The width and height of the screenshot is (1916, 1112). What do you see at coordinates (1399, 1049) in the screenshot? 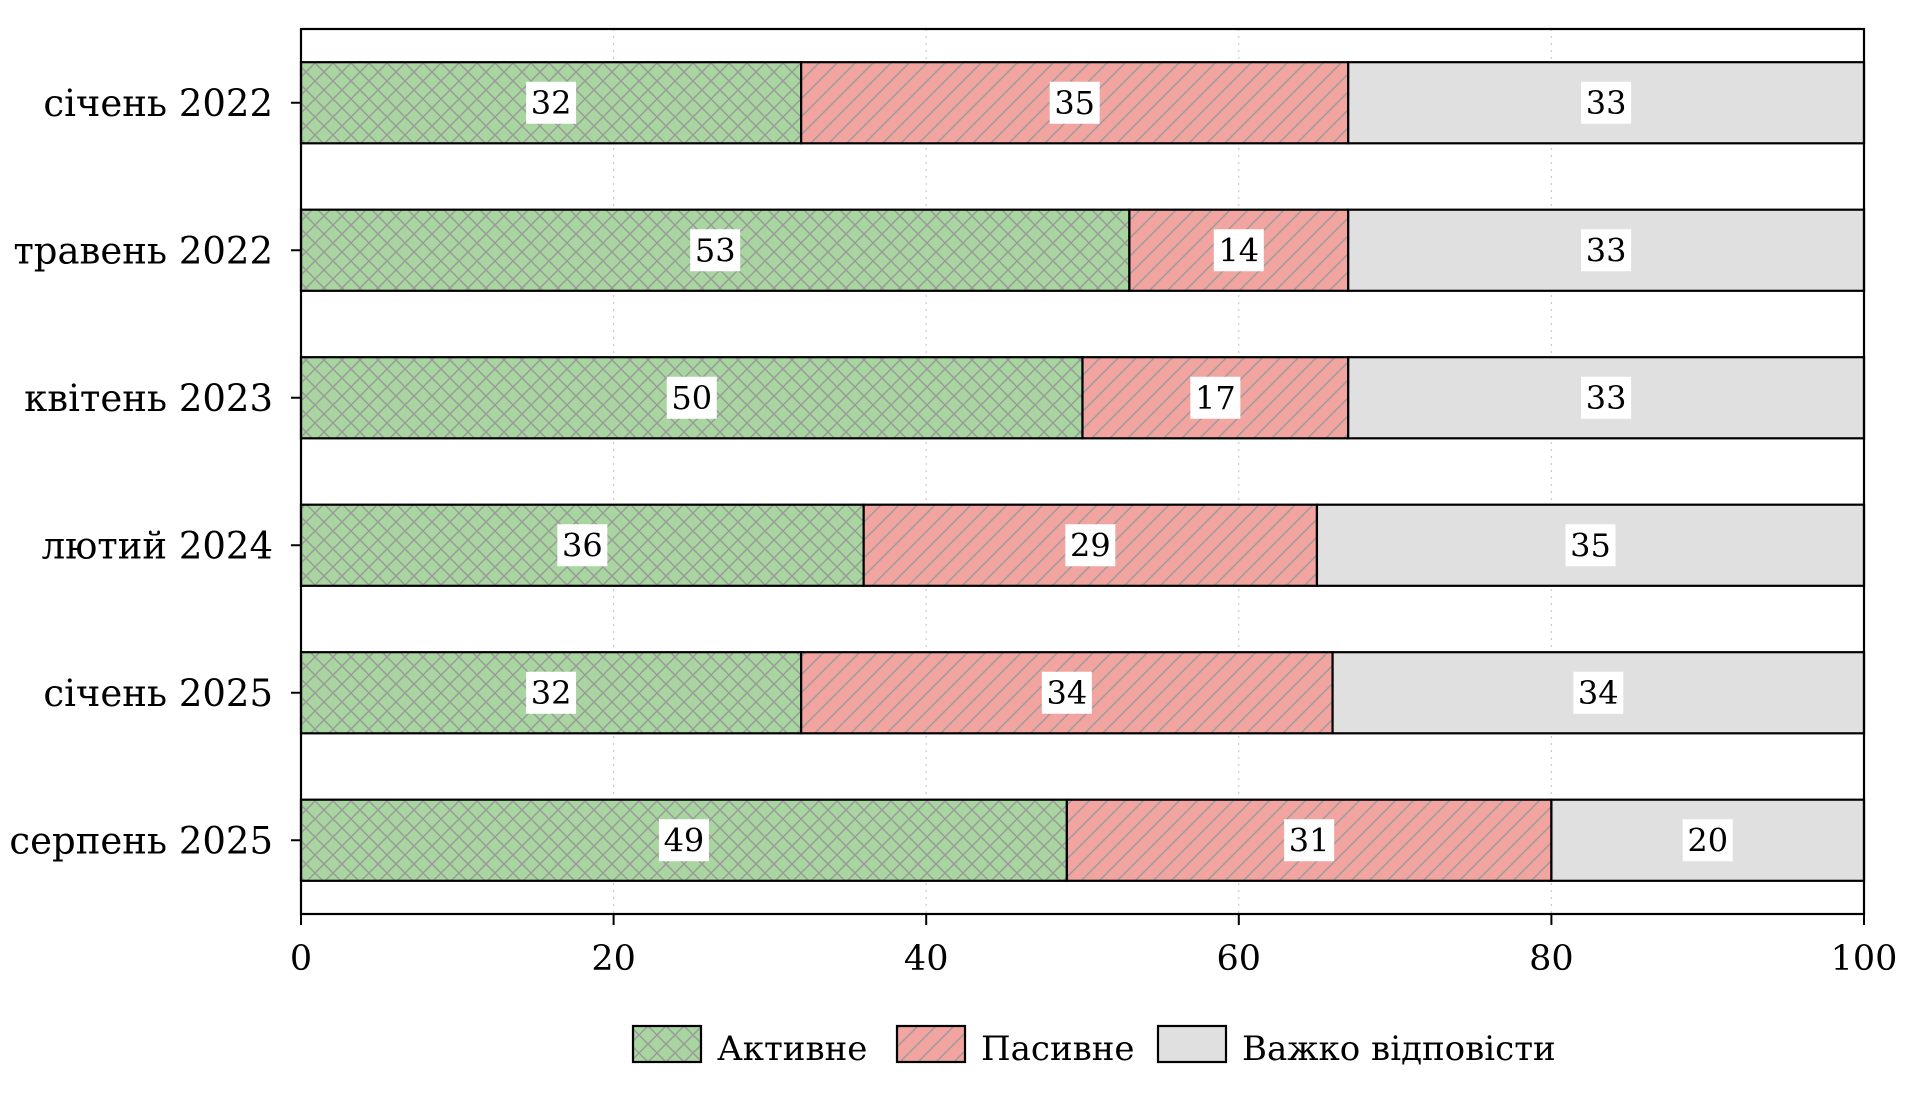
I see `legend-label: Важко відповісти` at bounding box center [1399, 1049].